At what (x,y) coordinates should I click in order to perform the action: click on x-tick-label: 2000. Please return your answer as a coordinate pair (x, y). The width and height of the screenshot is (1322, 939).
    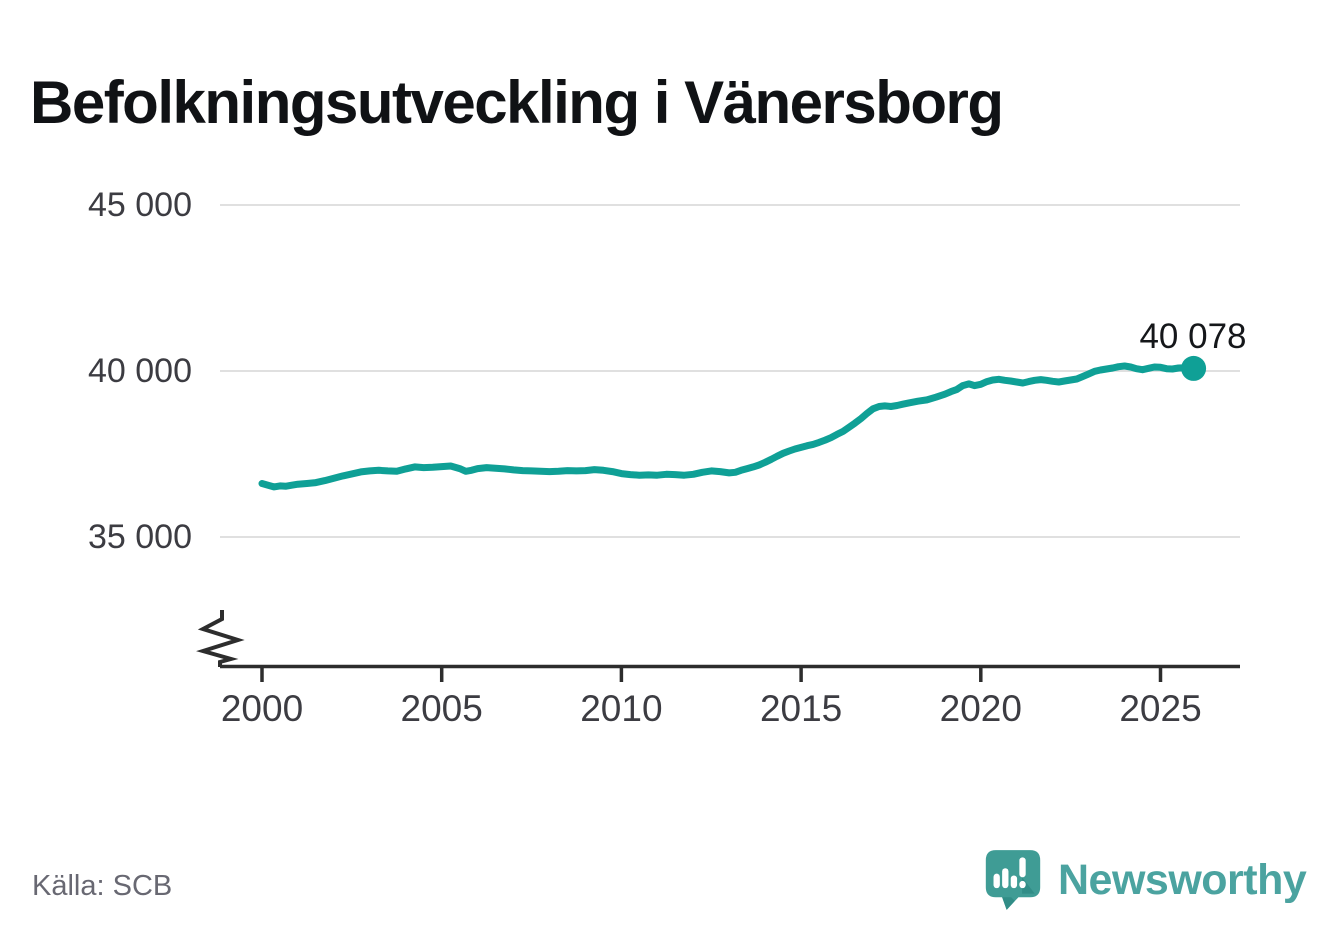
    Looking at the image, I should click on (262, 708).